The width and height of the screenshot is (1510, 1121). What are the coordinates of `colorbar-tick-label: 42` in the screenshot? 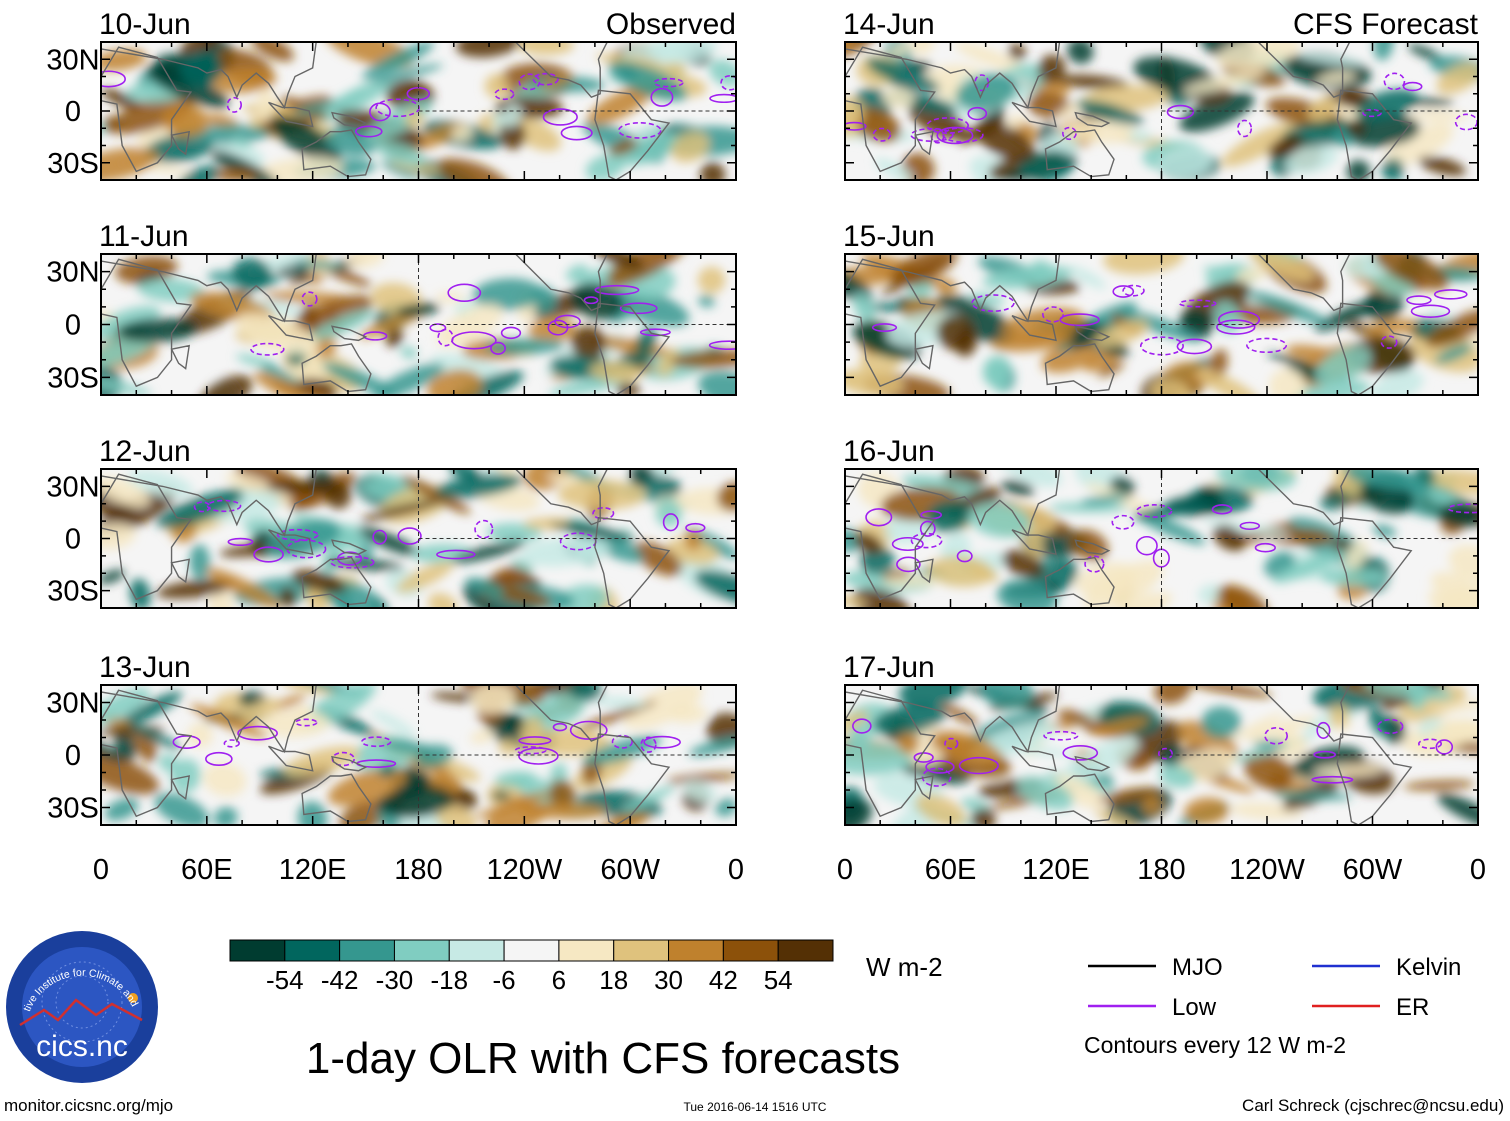 It's located at (723, 980).